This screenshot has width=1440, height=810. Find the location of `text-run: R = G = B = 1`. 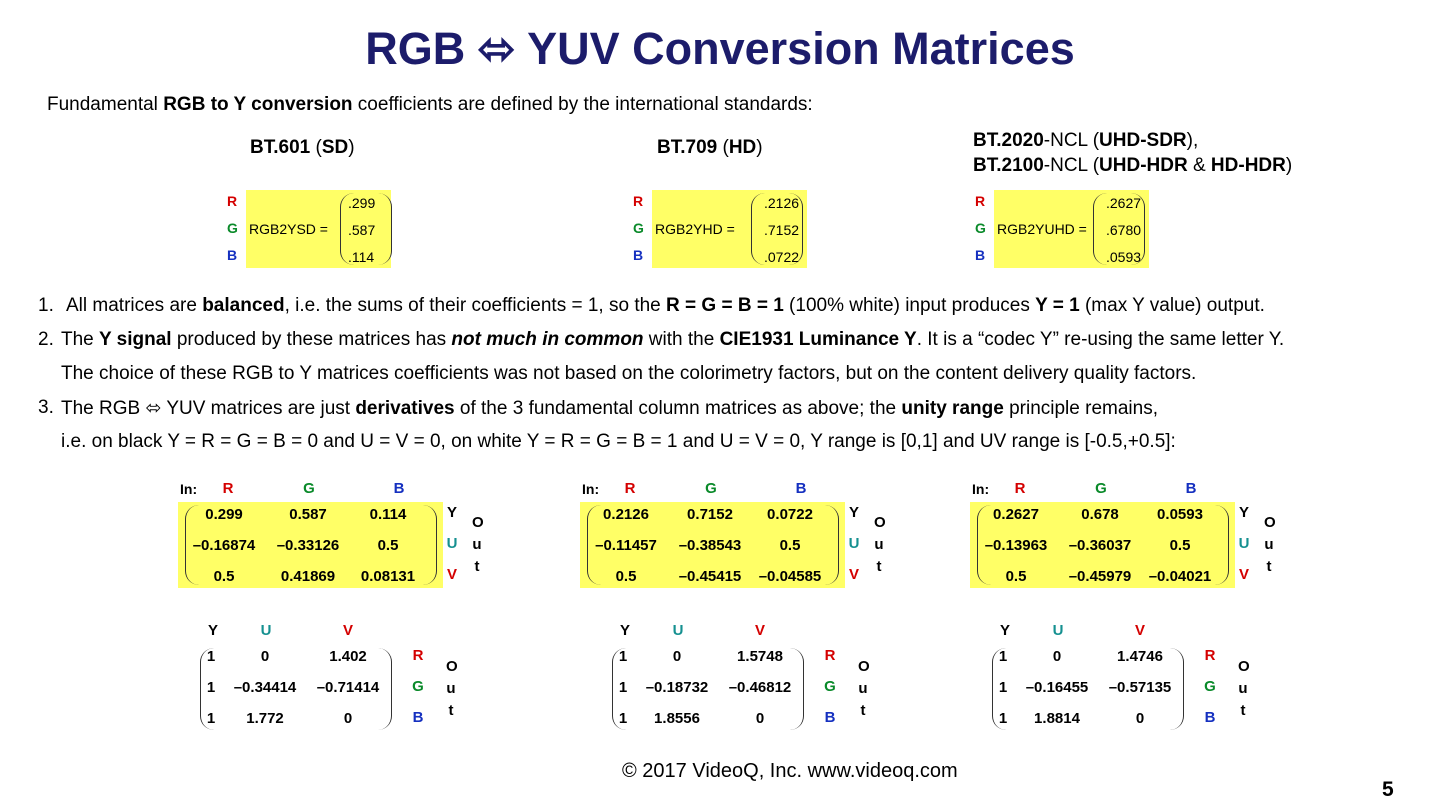

text-run: R = G = B = 1 is located at coordinates (725, 305).